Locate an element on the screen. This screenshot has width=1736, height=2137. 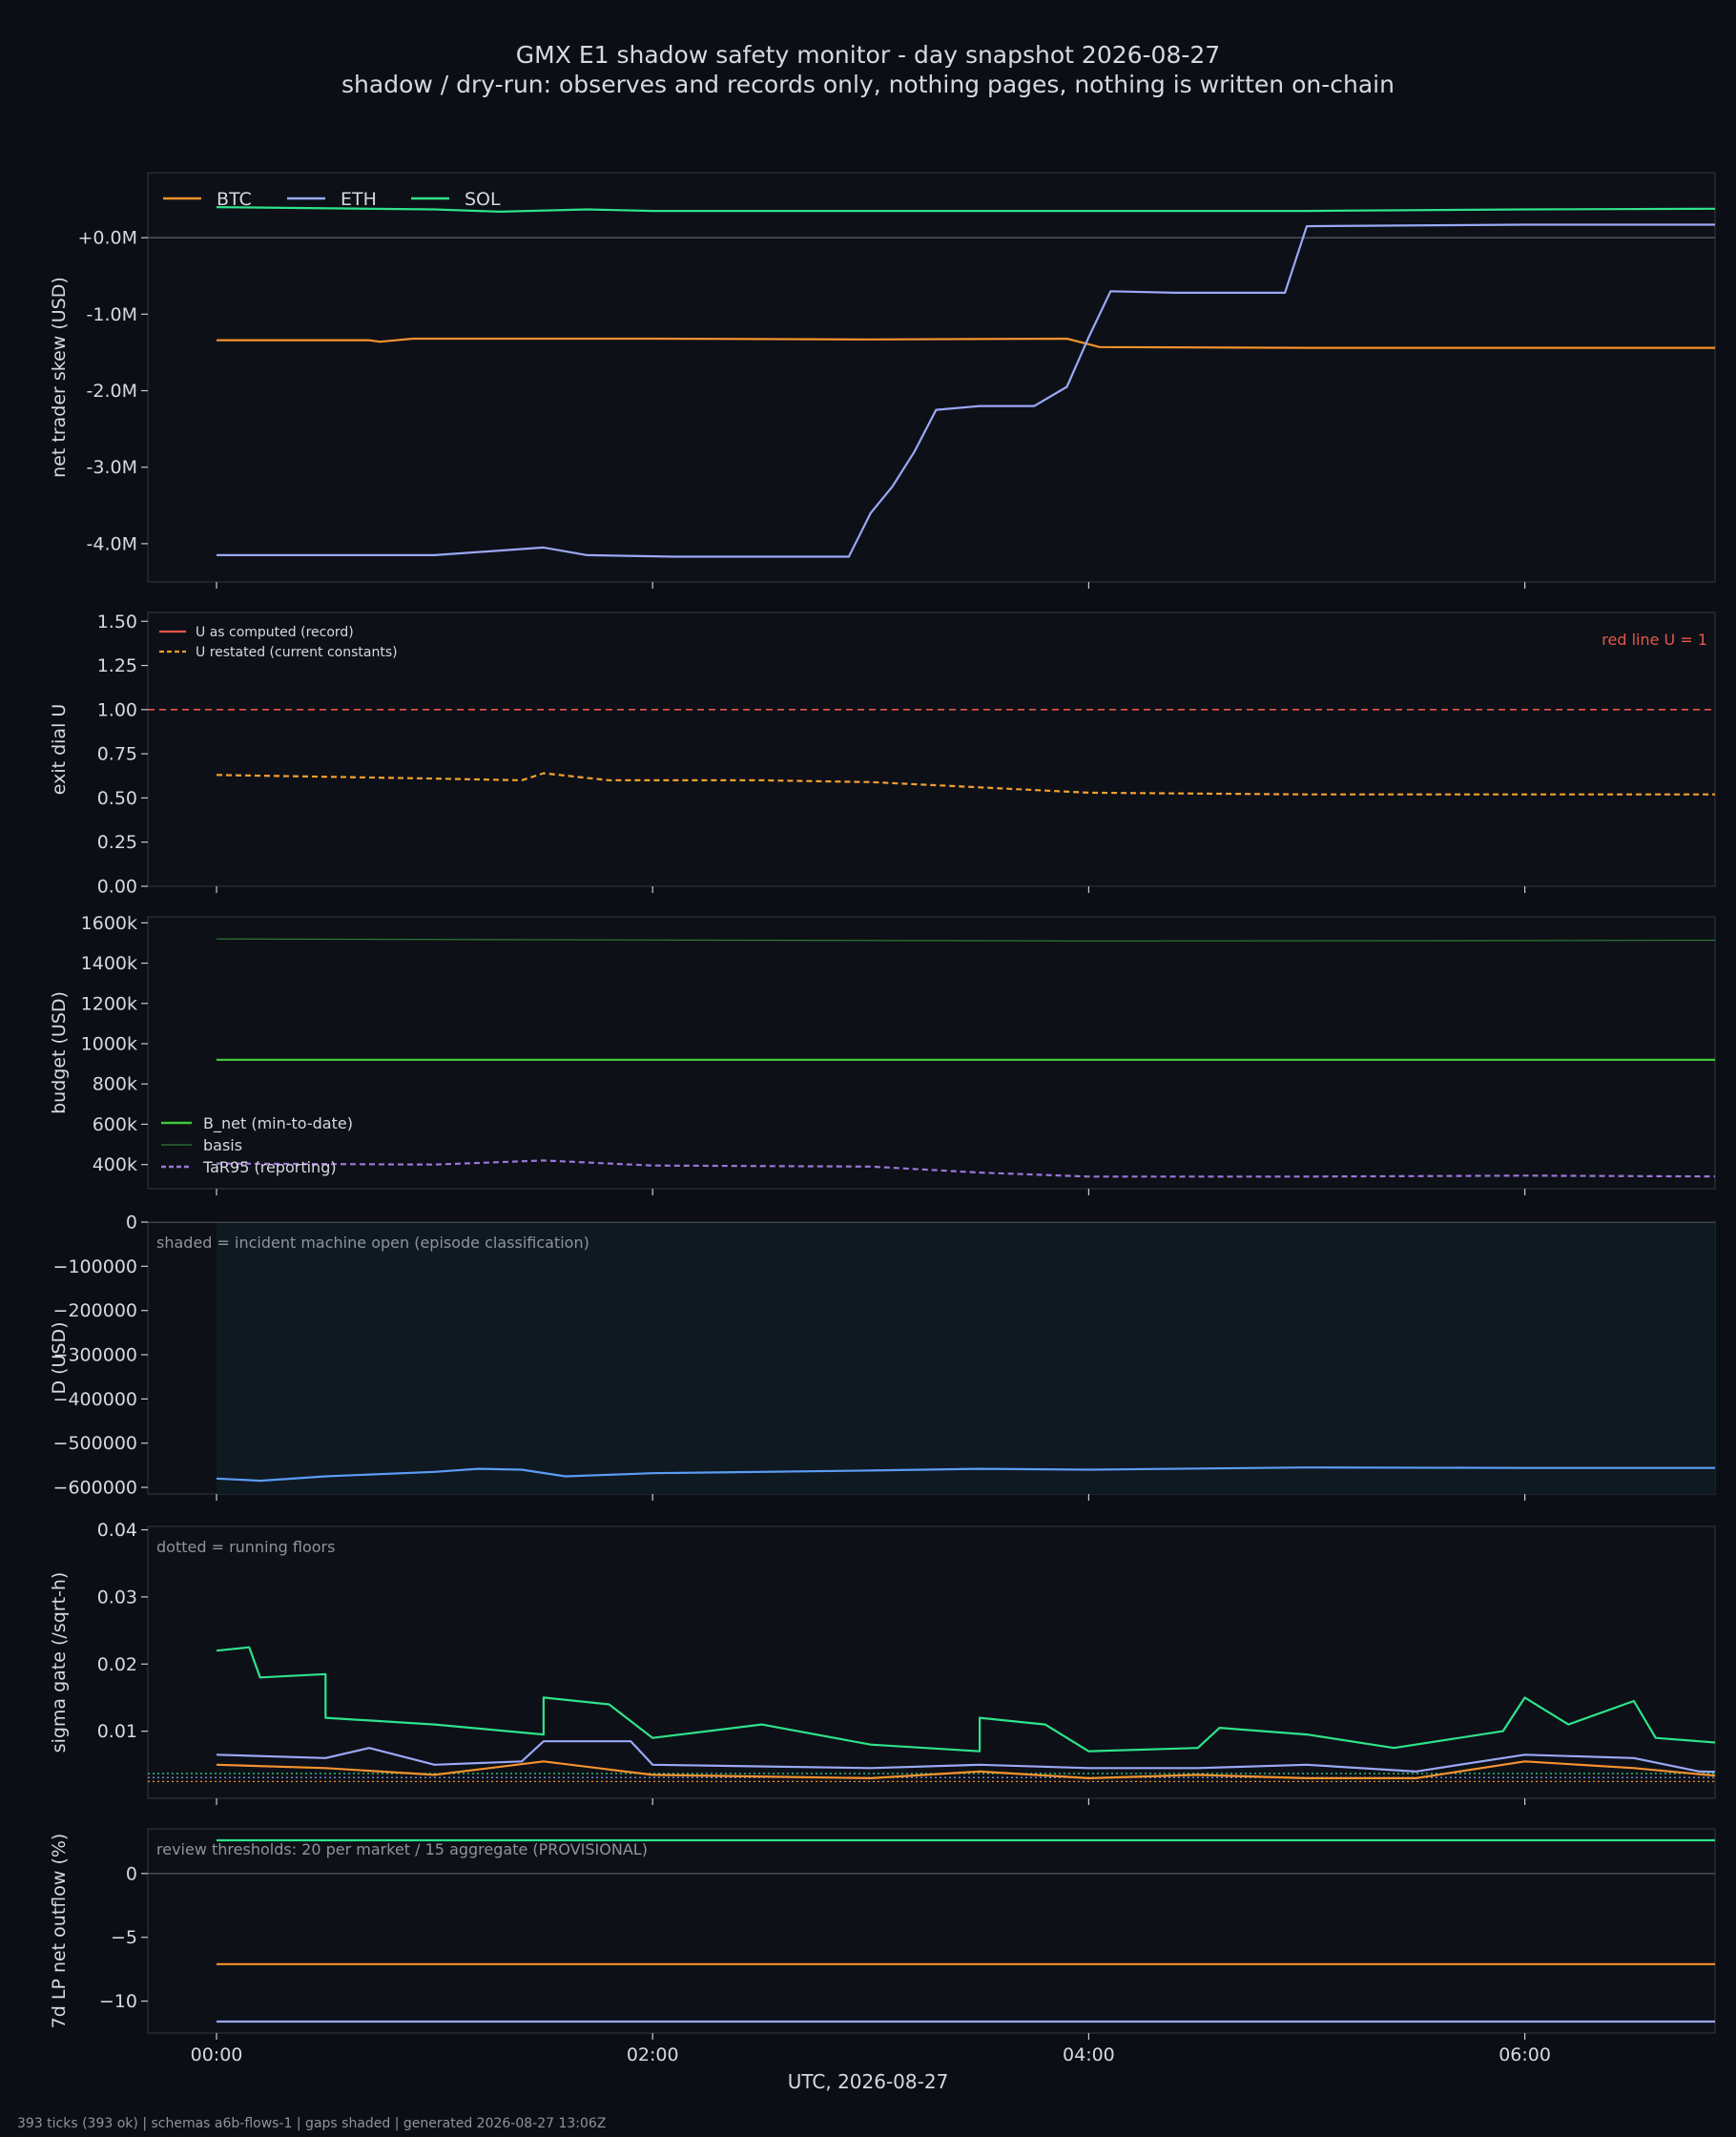
y-tick-label: 800k is located at coordinates (115, 1084).